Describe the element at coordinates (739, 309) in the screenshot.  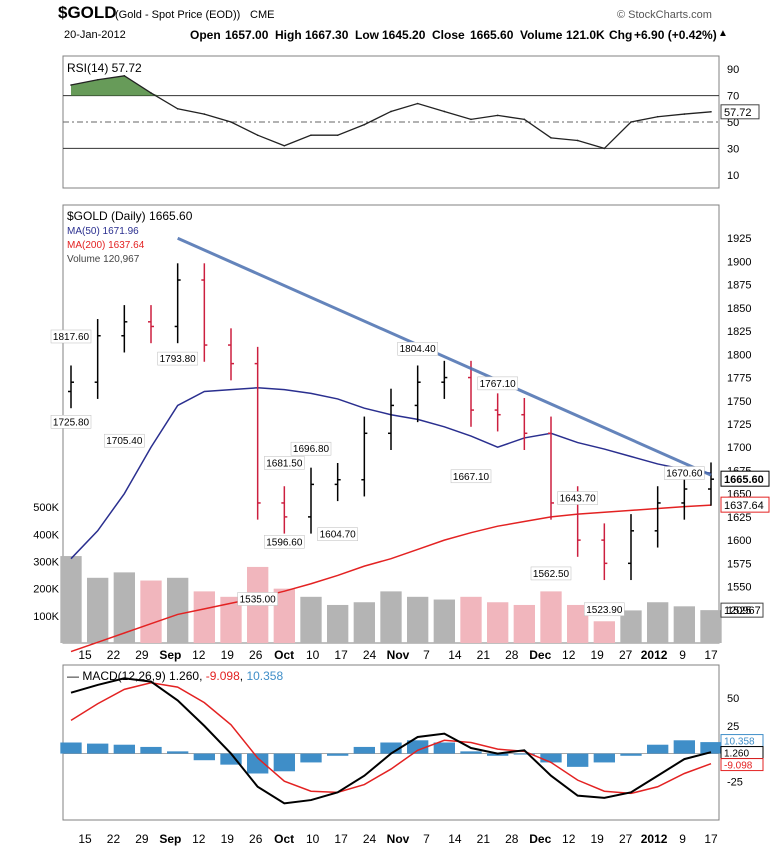
I see `price-tick-label: 1850` at that location.